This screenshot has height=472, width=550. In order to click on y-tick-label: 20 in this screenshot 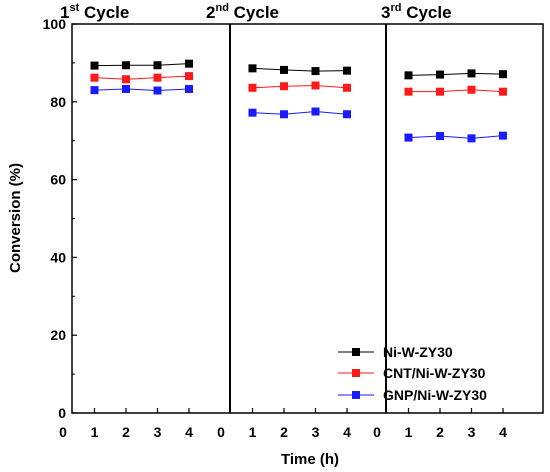, I will do `click(58, 335)`.